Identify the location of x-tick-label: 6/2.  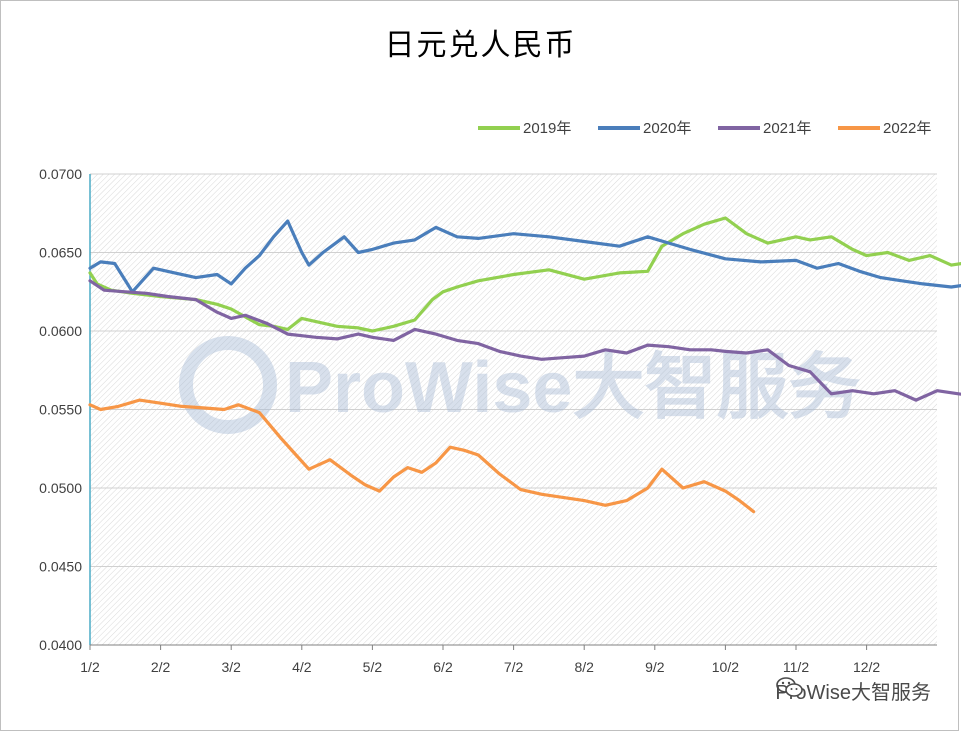
(443, 667).